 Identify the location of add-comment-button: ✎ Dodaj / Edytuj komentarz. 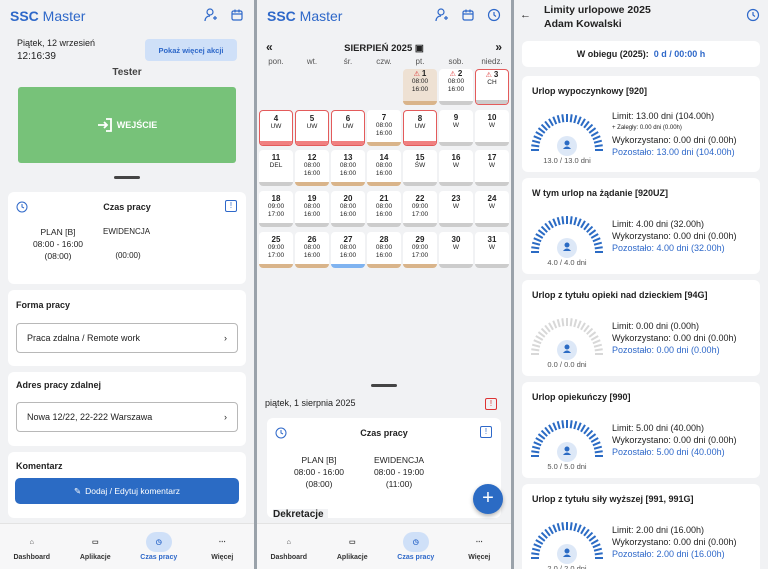
(127, 491).